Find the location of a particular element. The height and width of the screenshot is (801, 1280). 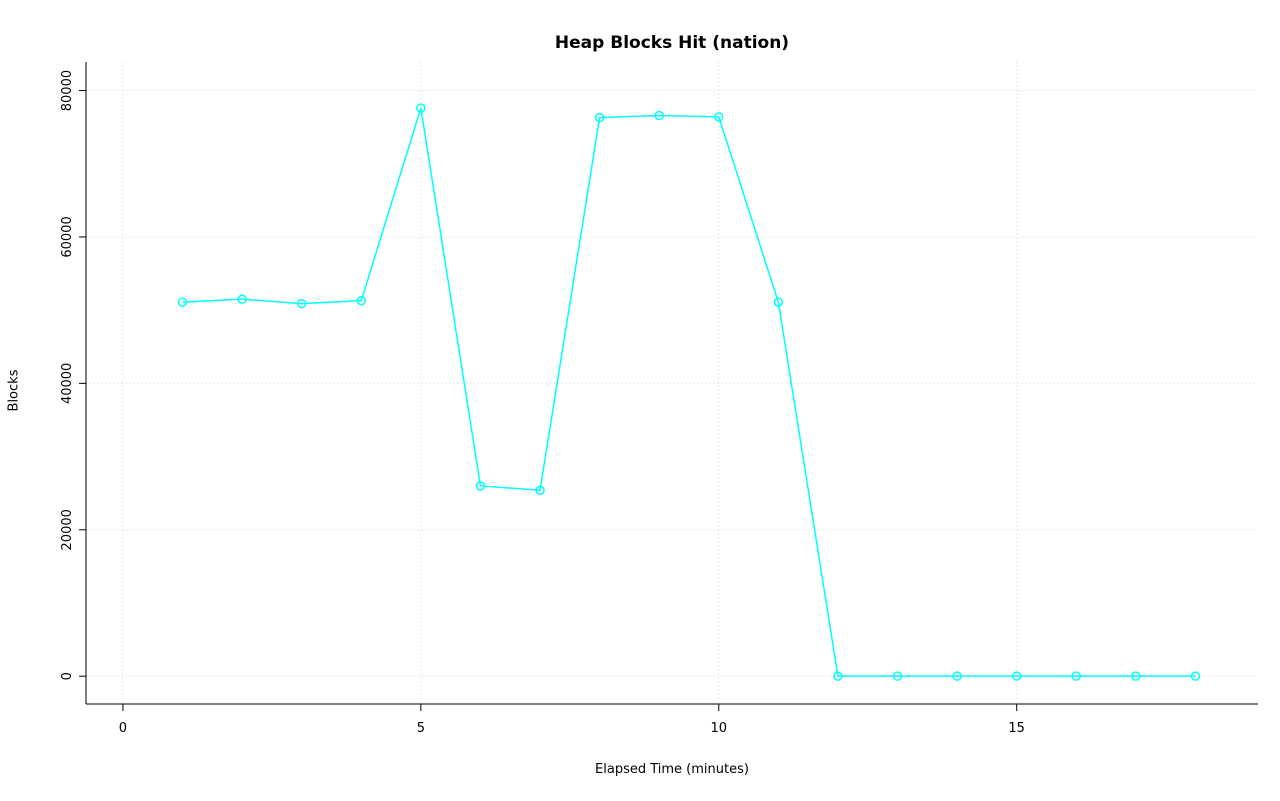

y-tick-label: 80000 is located at coordinates (67, 90).